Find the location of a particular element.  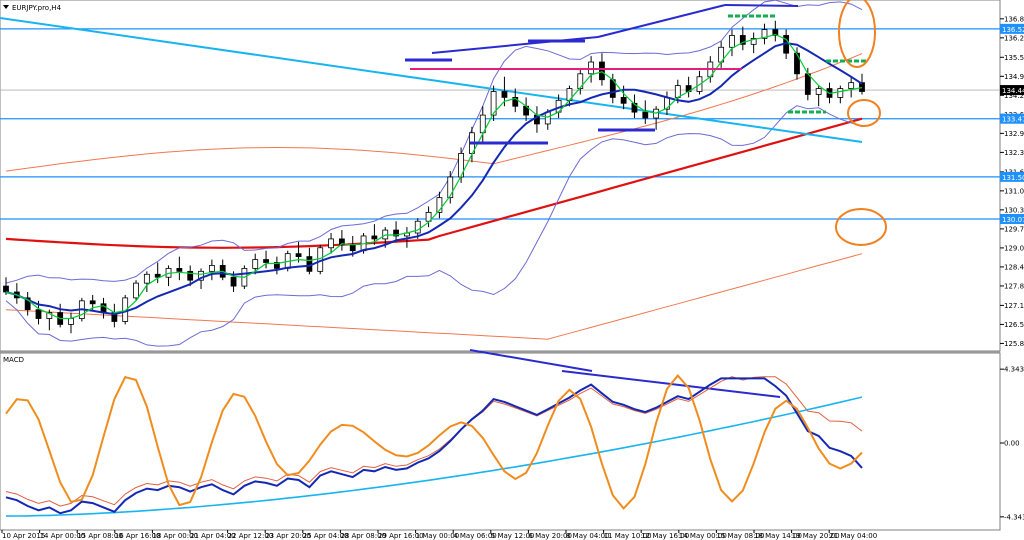

time-tick-label: 18 May 14:00 is located at coordinates (778, 536).